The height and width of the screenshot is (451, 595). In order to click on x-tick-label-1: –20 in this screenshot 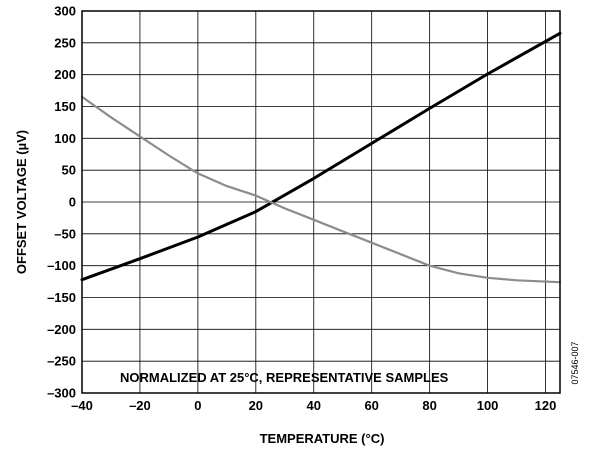, I will do `click(140, 405)`.